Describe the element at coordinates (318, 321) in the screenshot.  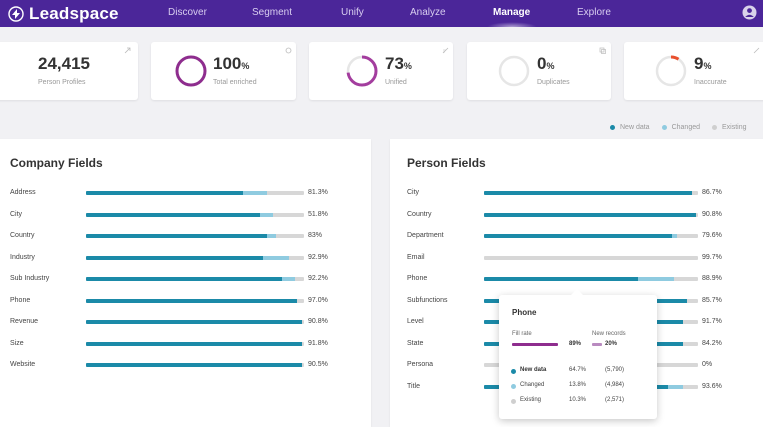
I see `field-value: 90.8%` at that location.